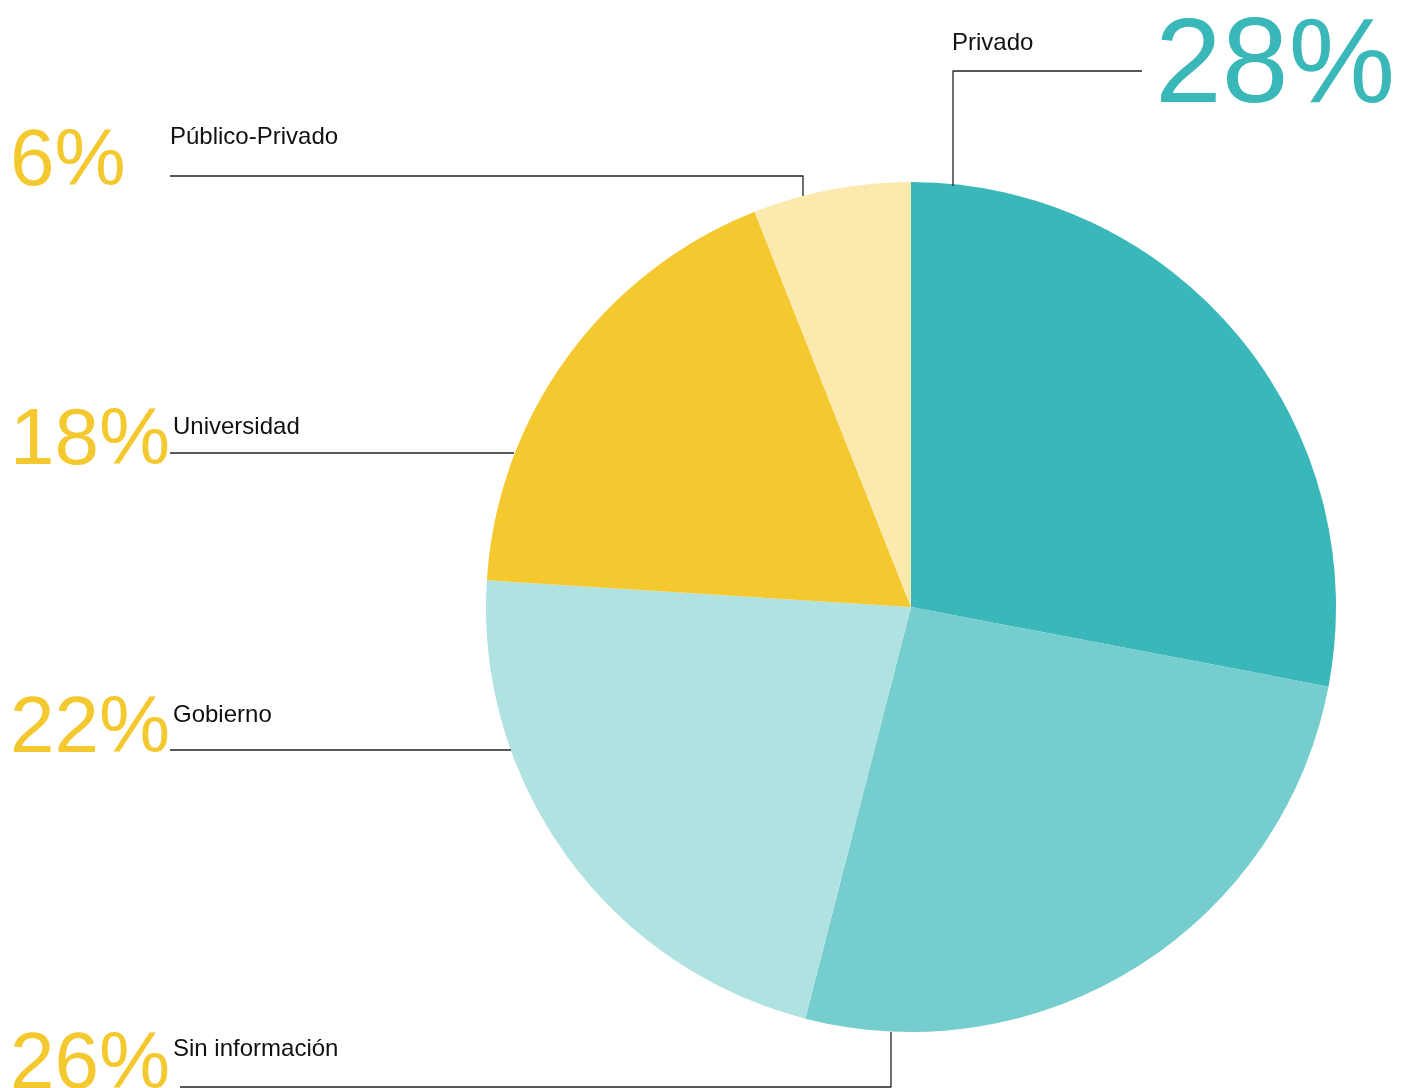  I want to click on data-label: 6%, so click(68, 157).